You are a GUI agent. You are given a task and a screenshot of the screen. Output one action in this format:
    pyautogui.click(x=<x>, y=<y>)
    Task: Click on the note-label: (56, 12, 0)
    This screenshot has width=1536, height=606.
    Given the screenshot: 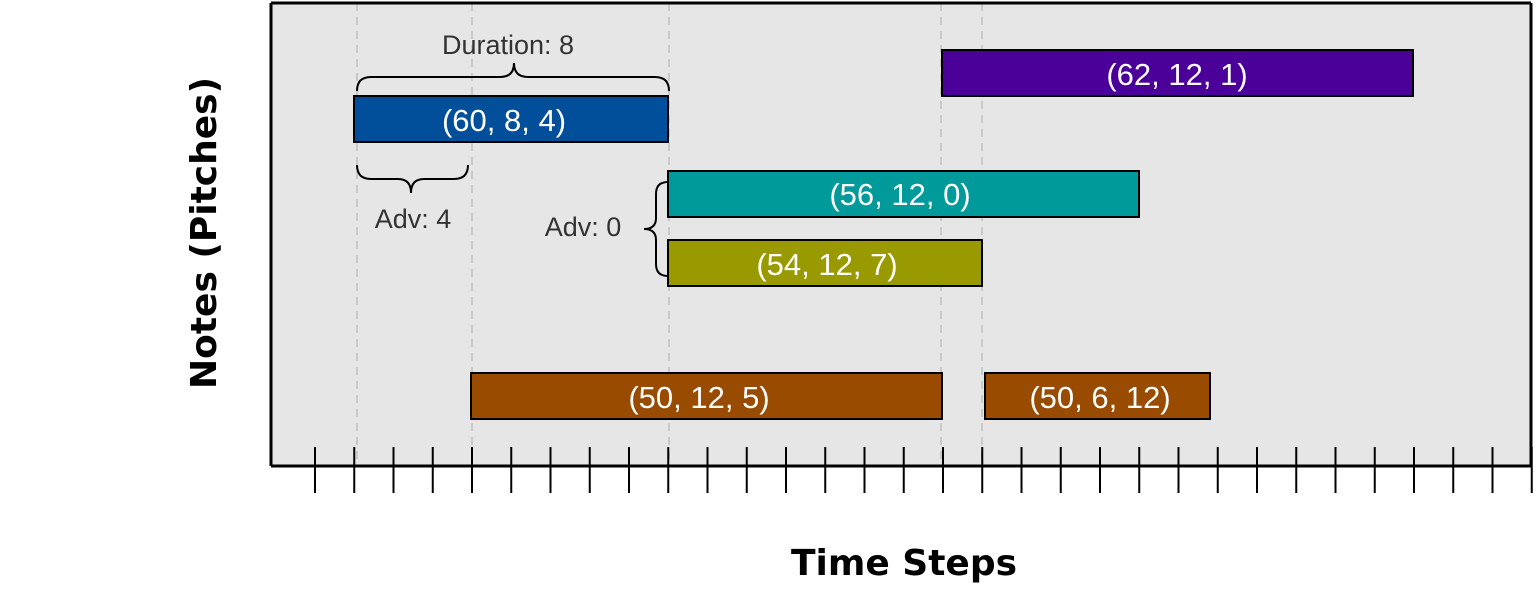 What is the action you would take?
    pyautogui.click(x=899, y=194)
    